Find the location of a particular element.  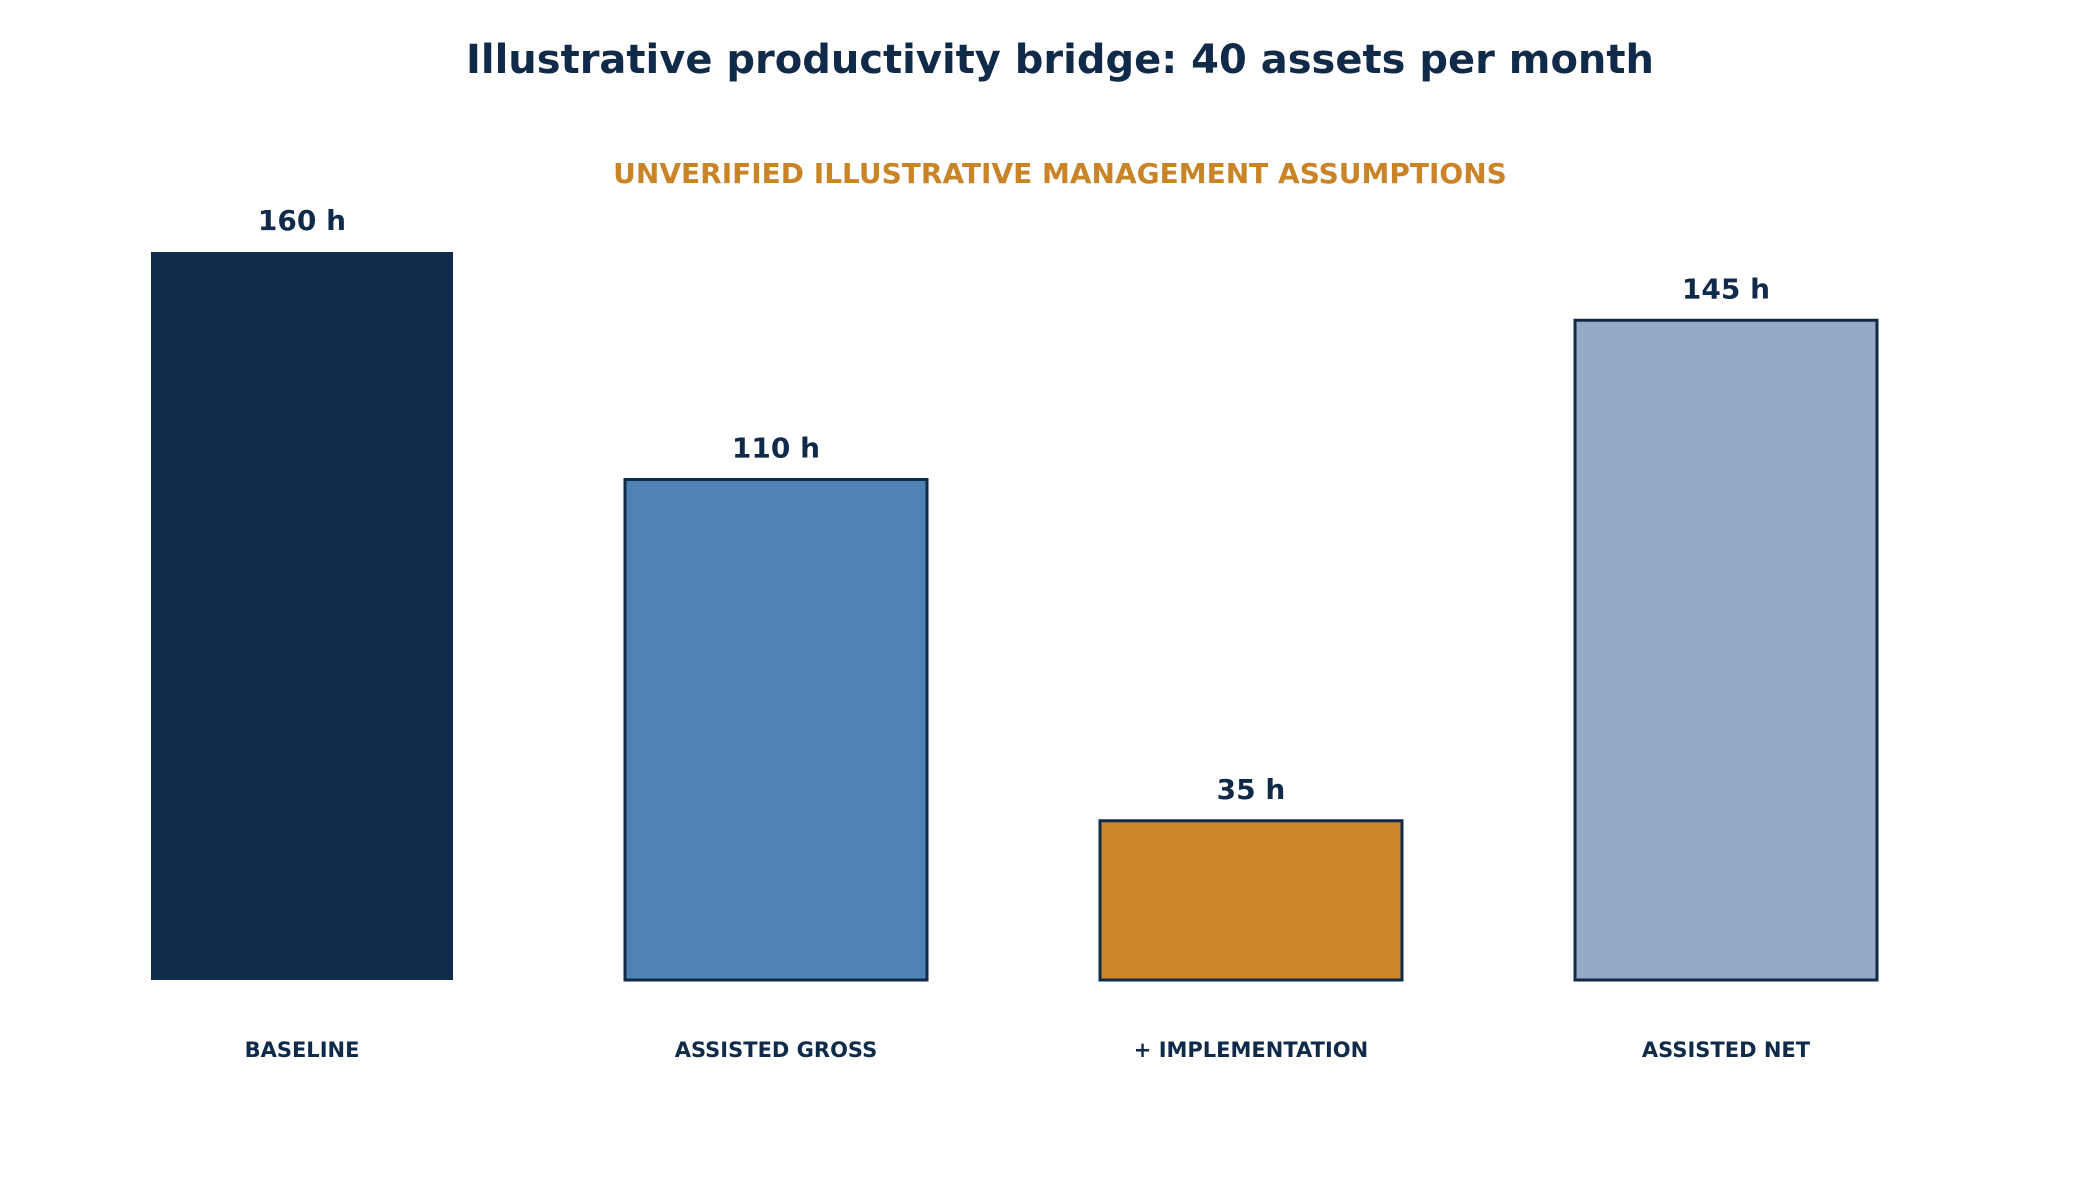

bar-implementation is located at coordinates (1251, 900).